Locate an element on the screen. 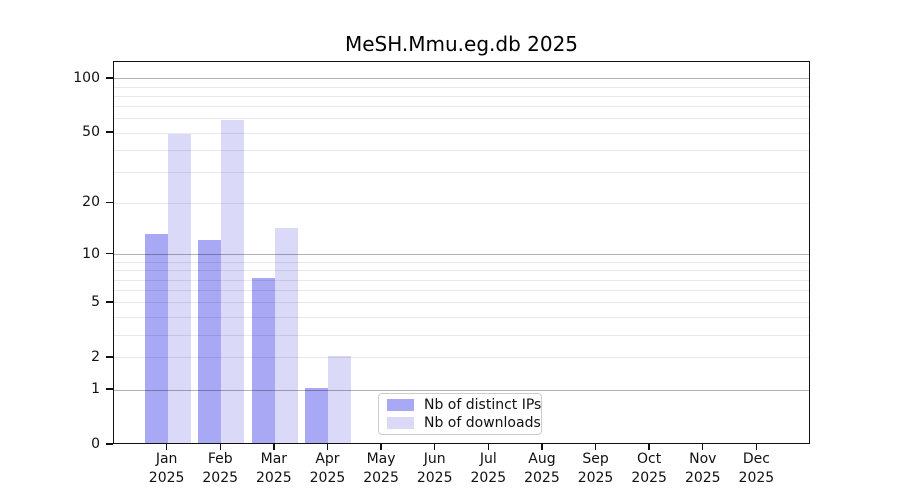 Image resolution: width=900 pixels, height=500 pixels. legend-label-distinct-ips: Nb of distinct IPs is located at coordinates (483, 404).